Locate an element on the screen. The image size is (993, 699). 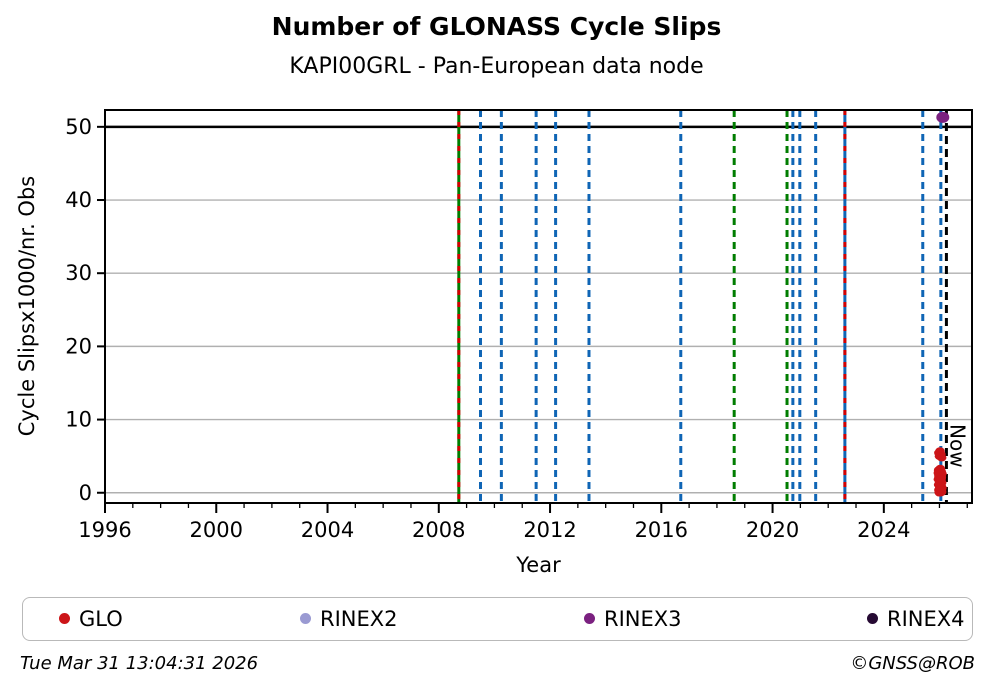
legend-item-rinex2: RINEX2 is located at coordinates (349, 618).